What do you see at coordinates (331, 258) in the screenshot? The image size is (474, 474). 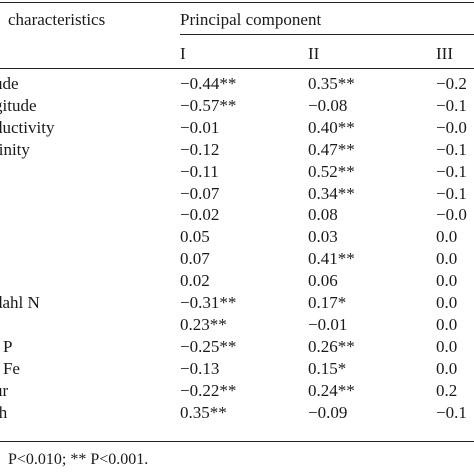 I see `cell-pc2: 0.41**` at bounding box center [331, 258].